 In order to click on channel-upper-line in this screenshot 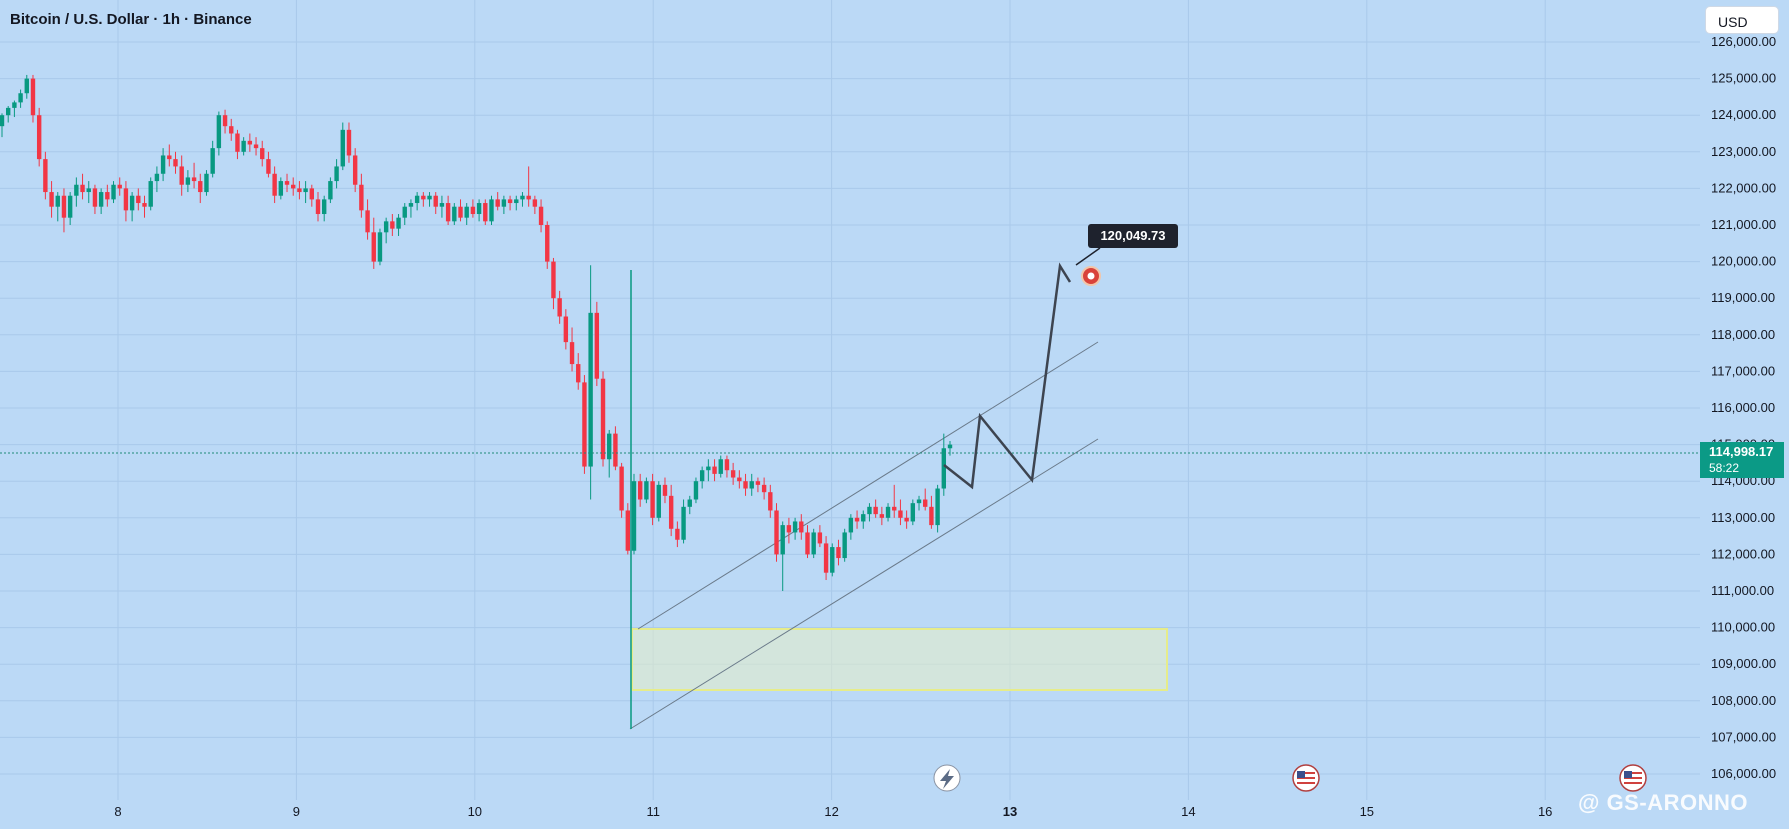, I will do `click(868, 485)`.